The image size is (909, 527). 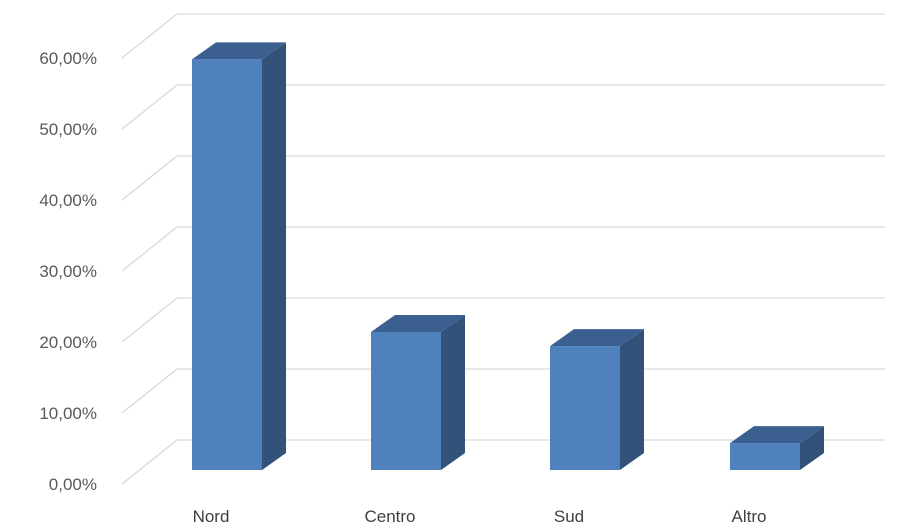 I want to click on y-tick-label: 30,00%, so click(x=68, y=271).